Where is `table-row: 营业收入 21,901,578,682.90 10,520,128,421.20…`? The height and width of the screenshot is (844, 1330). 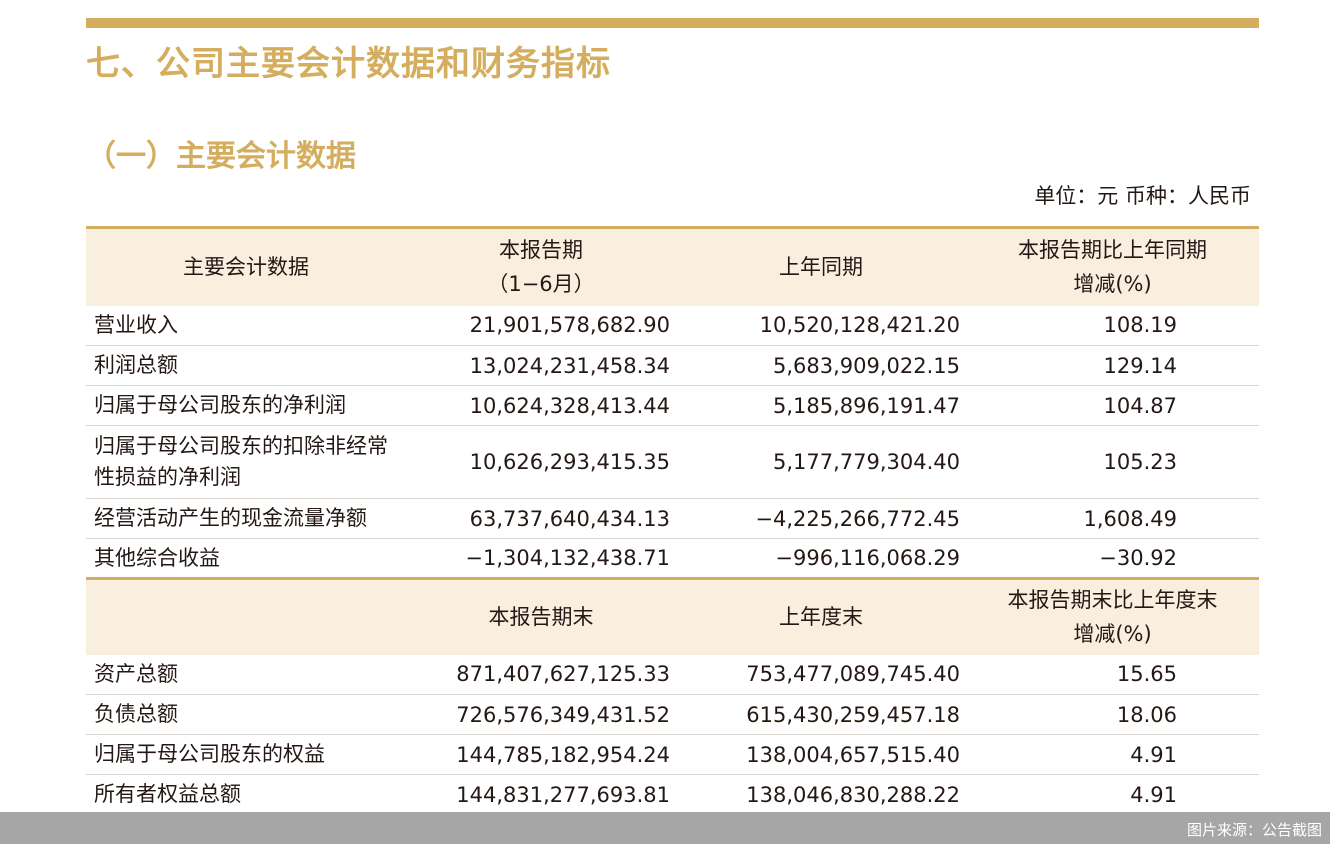
table-row: 营业收入 21,901,578,682.90 10,520,128,421.20… is located at coordinates (672, 326).